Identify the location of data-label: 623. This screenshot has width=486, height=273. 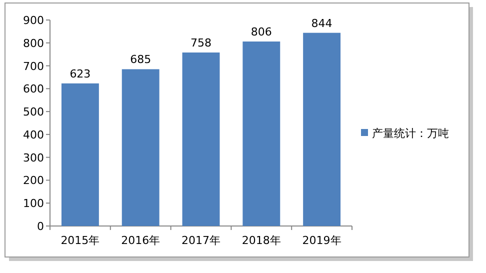
(80, 73).